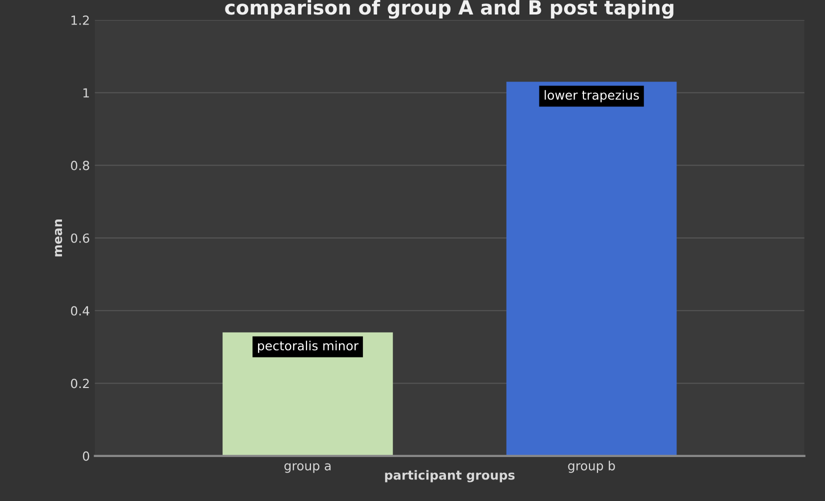  I want to click on y-axis-title: mean, so click(58, 238).